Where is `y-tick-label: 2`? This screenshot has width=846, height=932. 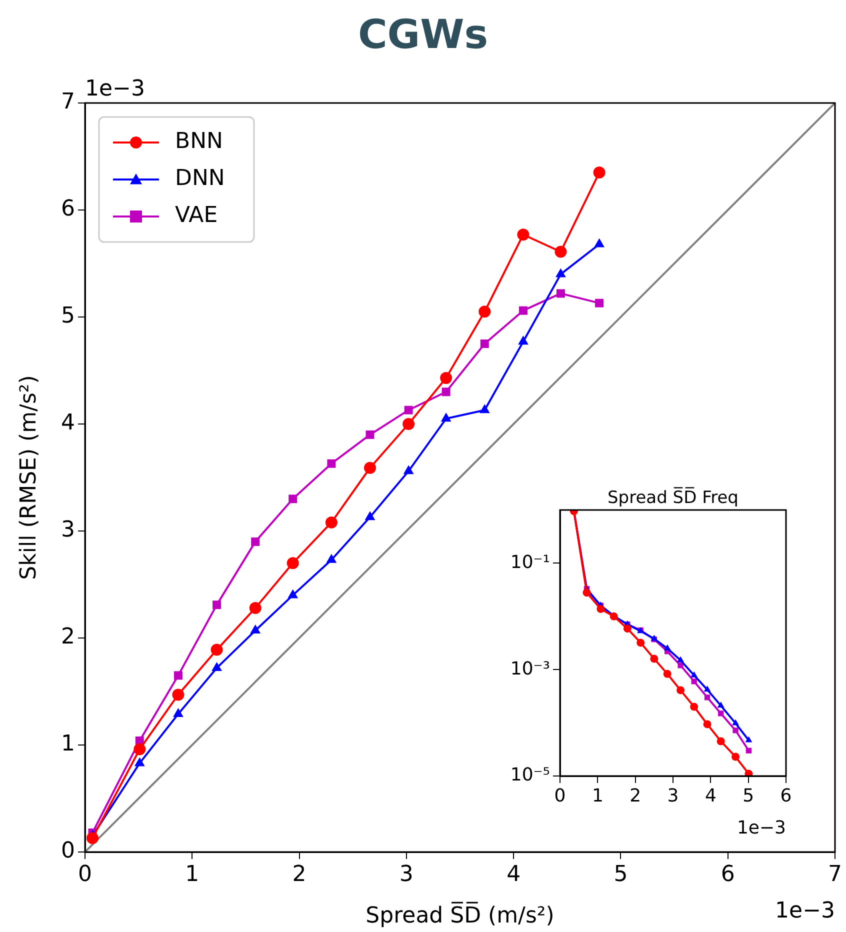 y-tick-label: 2 is located at coordinates (68, 637).